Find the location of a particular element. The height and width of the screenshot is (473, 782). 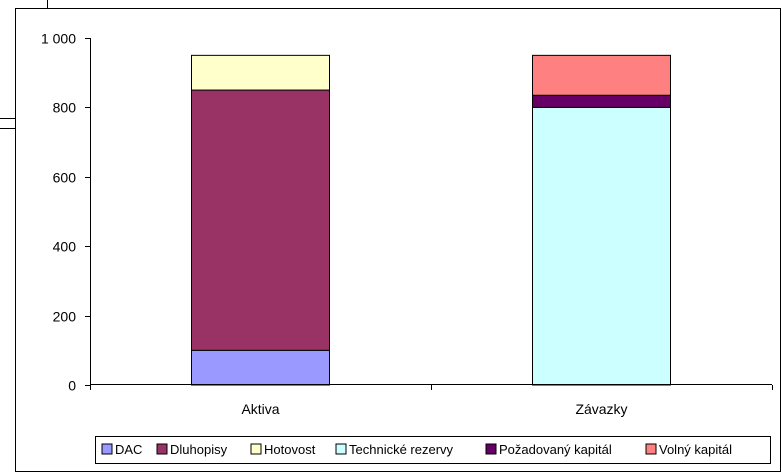

x-axis-ticks: Aktiva Závazky is located at coordinates (431, 401).